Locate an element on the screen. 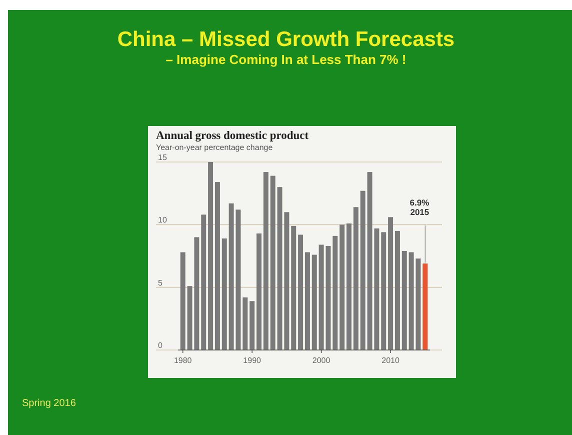 Image resolution: width=572 pixels, height=435 pixels. x-tick-label: 1980 is located at coordinates (183, 360).